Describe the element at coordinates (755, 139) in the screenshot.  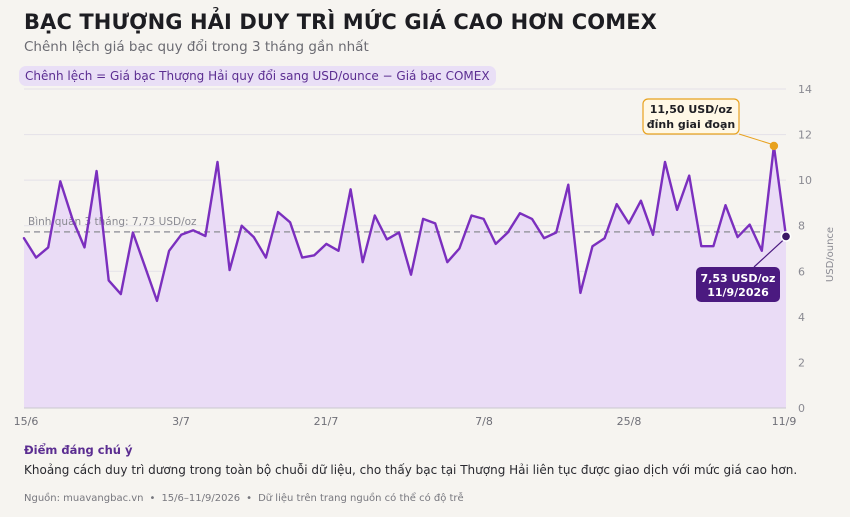
I see `peak-leader-line` at that location.